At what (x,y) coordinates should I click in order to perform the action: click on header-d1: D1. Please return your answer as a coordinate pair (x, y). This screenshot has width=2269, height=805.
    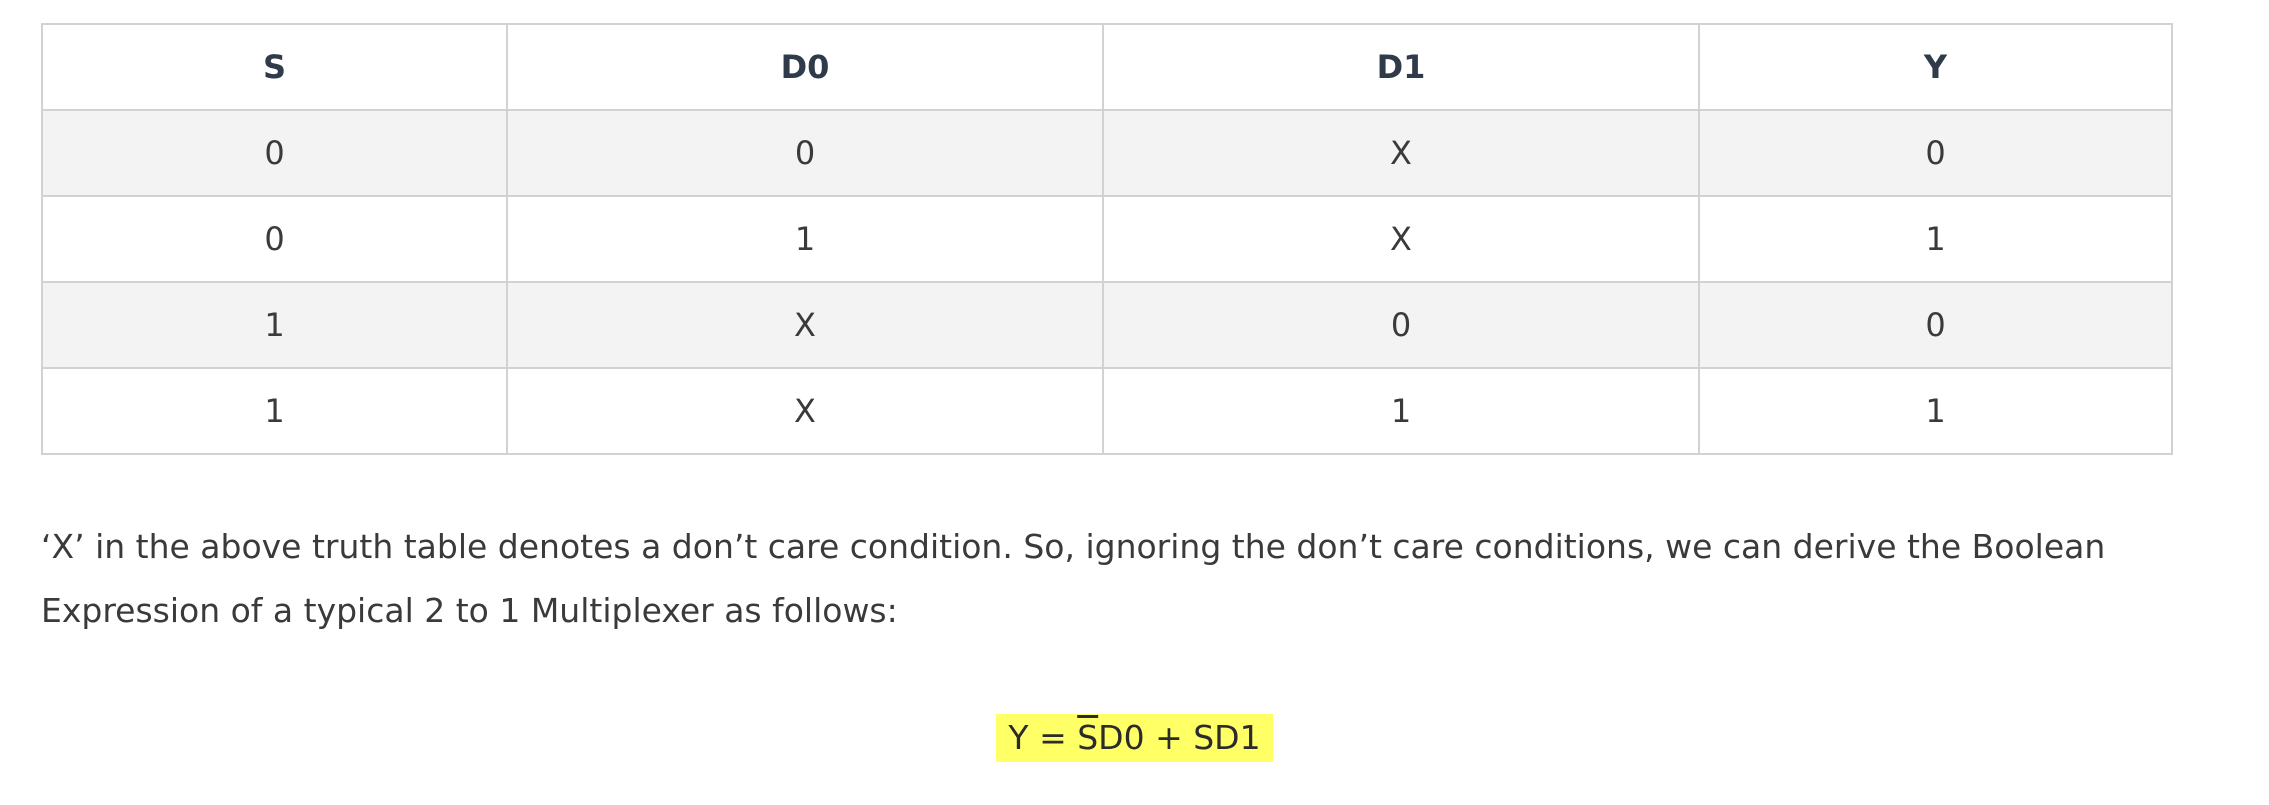
    Looking at the image, I should click on (1401, 67).